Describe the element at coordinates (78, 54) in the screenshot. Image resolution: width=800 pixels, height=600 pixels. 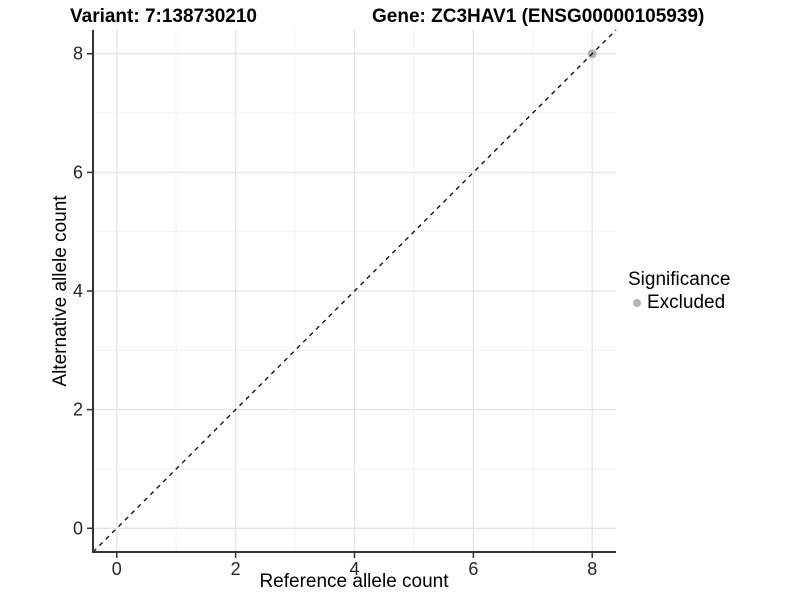
I see `y-tick-label: 8` at that location.